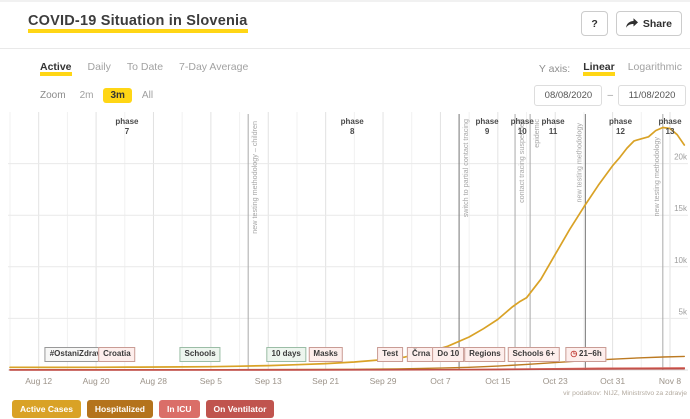 The image size is (690, 419). Describe the element at coordinates (99, 68) in the screenshot. I see `tab-daily: Daily` at that location.